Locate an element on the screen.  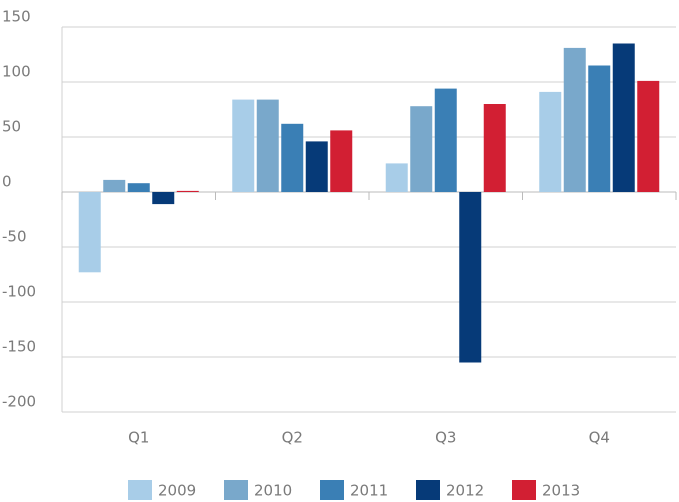
x-tick-label: Q2 is located at coordinates (292, 438).